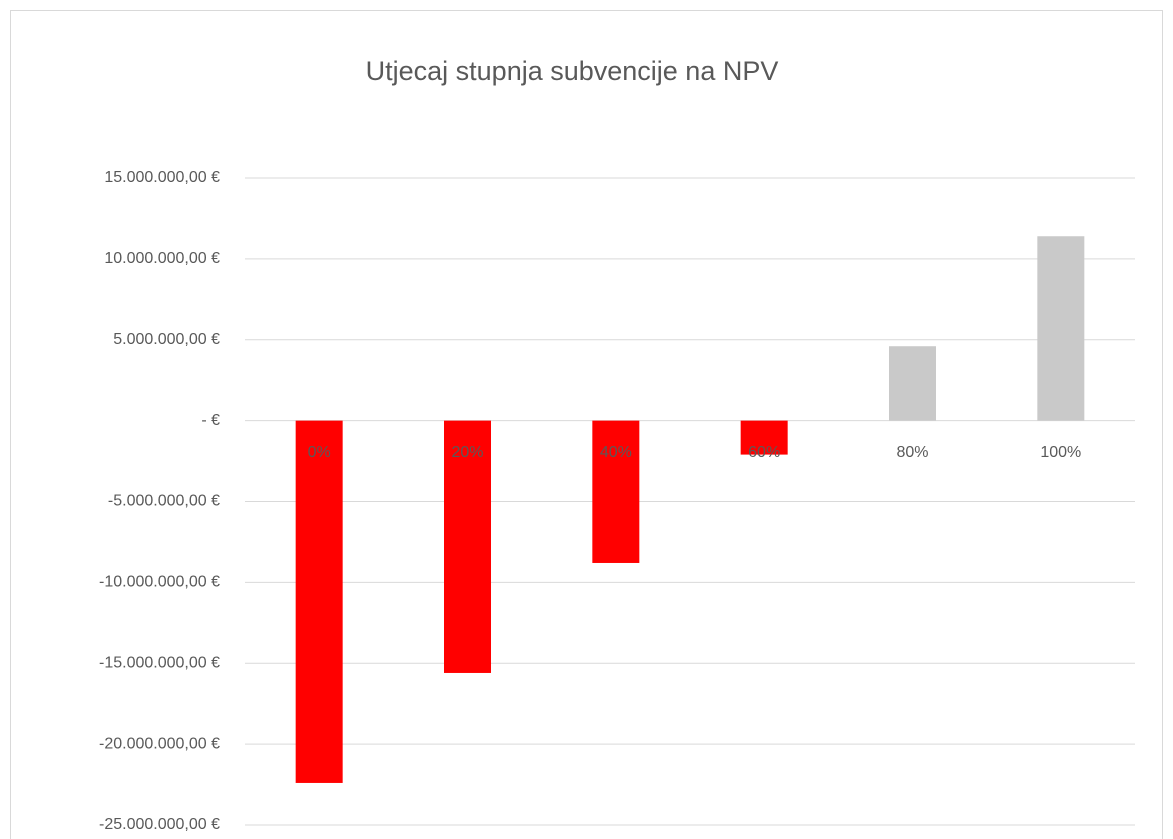 The width and height of the screenshot is (1173, 839). I want to click on y-tick-label: -5.000.000,00 €, so click(164, 501).